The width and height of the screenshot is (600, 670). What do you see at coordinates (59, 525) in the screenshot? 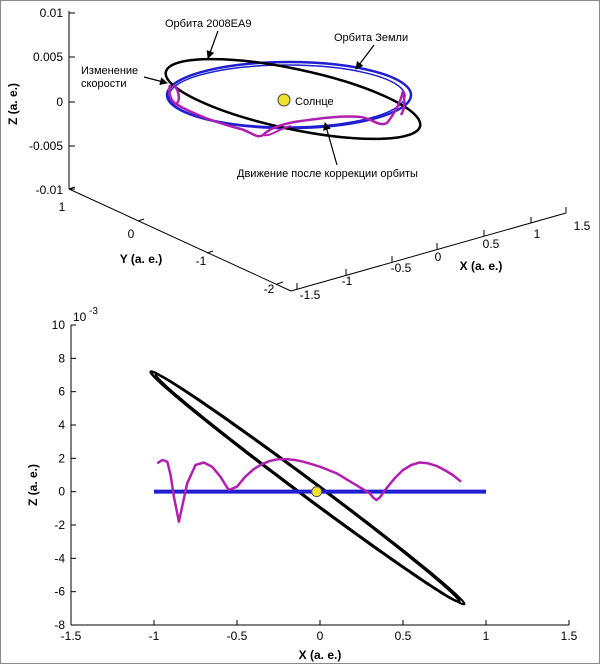
I see `z-tick-label: -2` at bounding box center [59, 525].